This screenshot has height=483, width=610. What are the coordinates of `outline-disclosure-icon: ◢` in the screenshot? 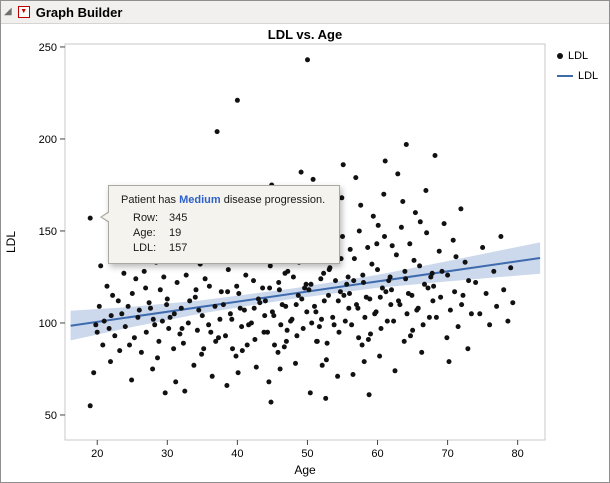 It's located at (8, 11).